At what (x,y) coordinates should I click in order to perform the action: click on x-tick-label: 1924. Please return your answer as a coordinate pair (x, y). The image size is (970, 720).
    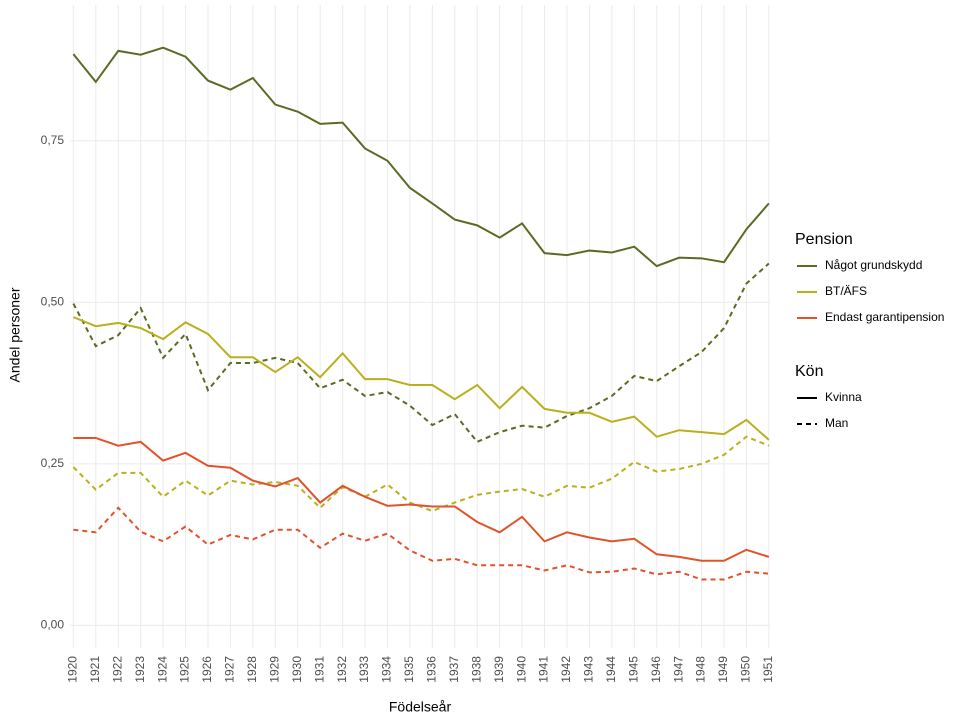
    Looking at the image, I should click on (162, 669).